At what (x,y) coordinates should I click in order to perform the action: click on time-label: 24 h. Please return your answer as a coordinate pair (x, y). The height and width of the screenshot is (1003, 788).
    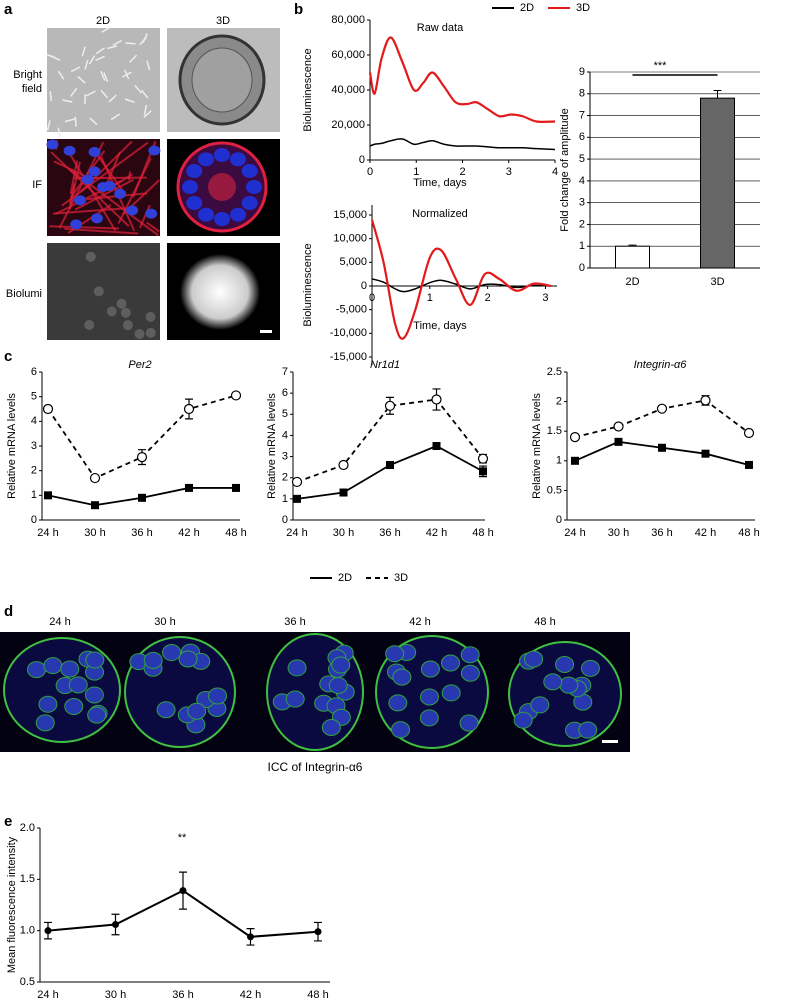
    Looking at the image, I should click on (59, 622).